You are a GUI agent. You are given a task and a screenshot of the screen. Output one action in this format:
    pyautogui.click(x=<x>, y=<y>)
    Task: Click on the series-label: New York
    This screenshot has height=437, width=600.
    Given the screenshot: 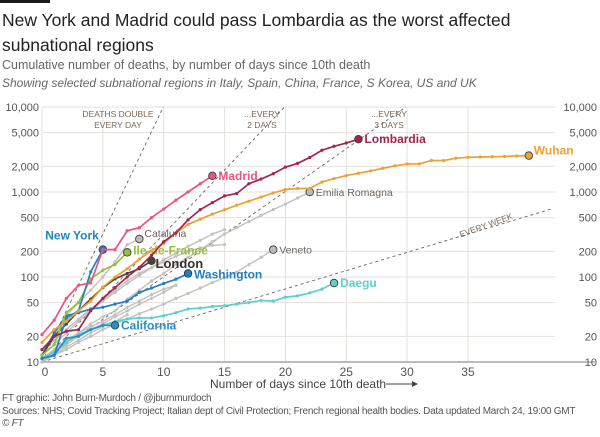 What is the action you would take?
    pyautogui.click(x=72, y=236)
    